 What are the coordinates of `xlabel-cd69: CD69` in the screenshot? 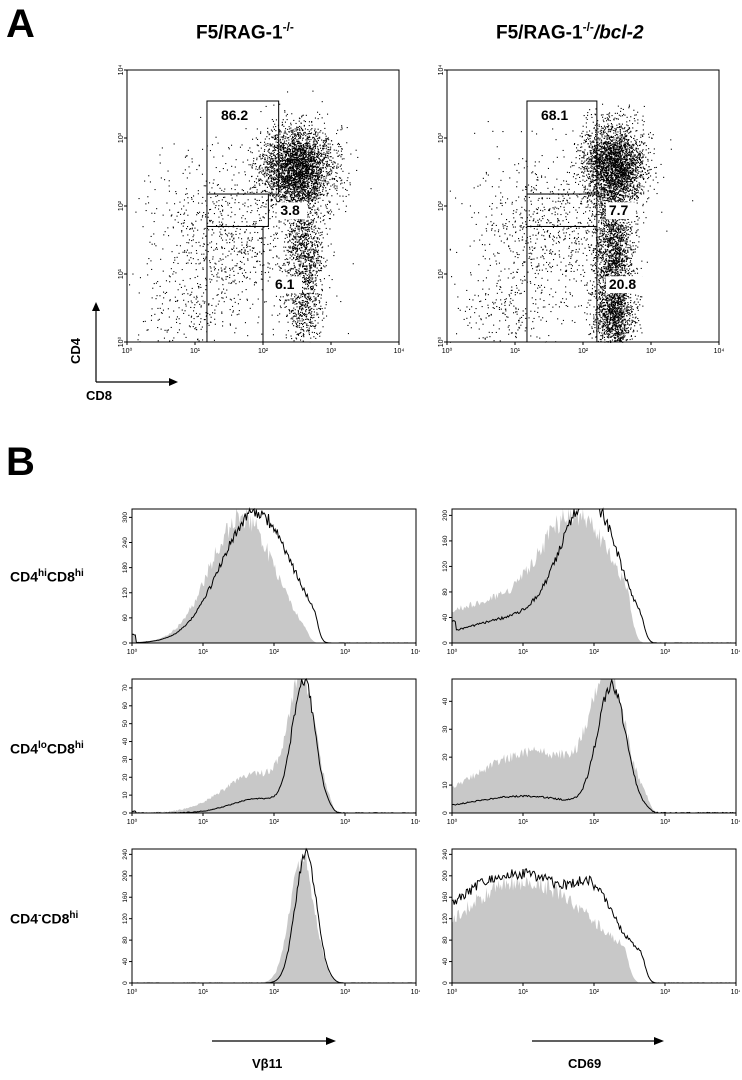 It's located at (585, 1063).